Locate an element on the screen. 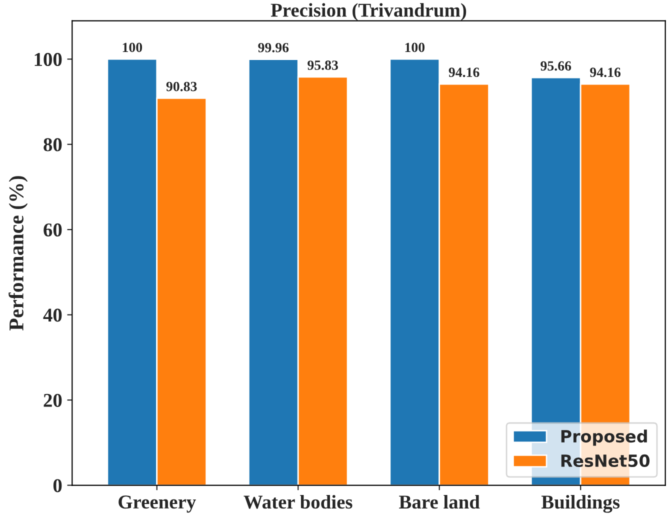 The width and height of the screenshot is (668, 519). data-label: 95.66 is located at coordinates (556, 66).